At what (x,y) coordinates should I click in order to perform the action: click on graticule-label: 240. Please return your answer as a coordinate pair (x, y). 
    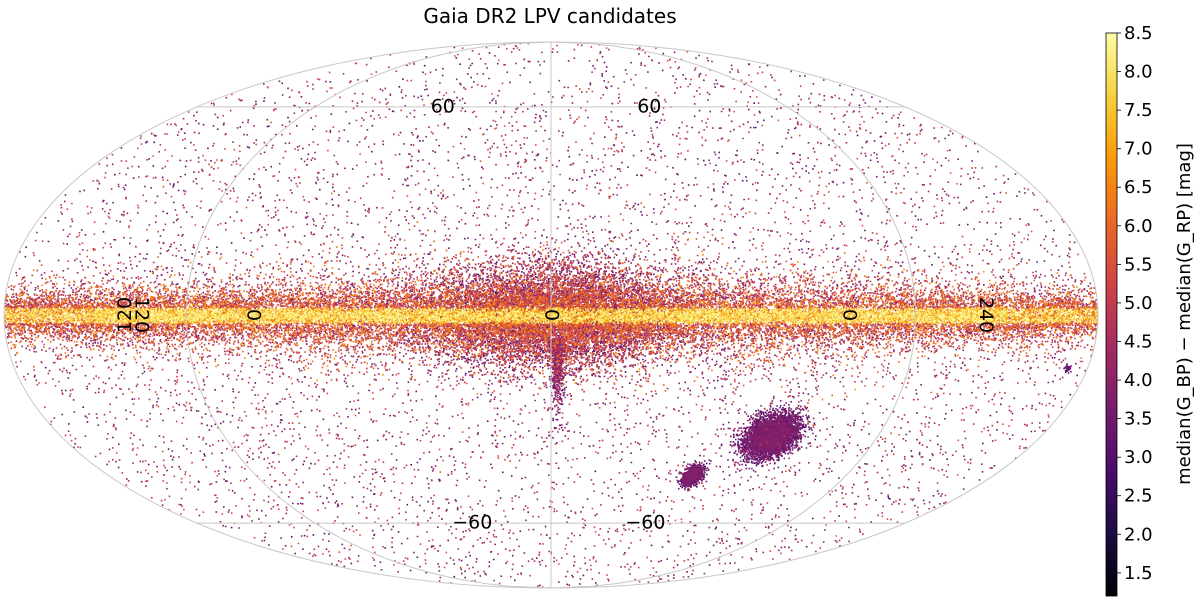
    Looking at the image, I should click on (986, 315).